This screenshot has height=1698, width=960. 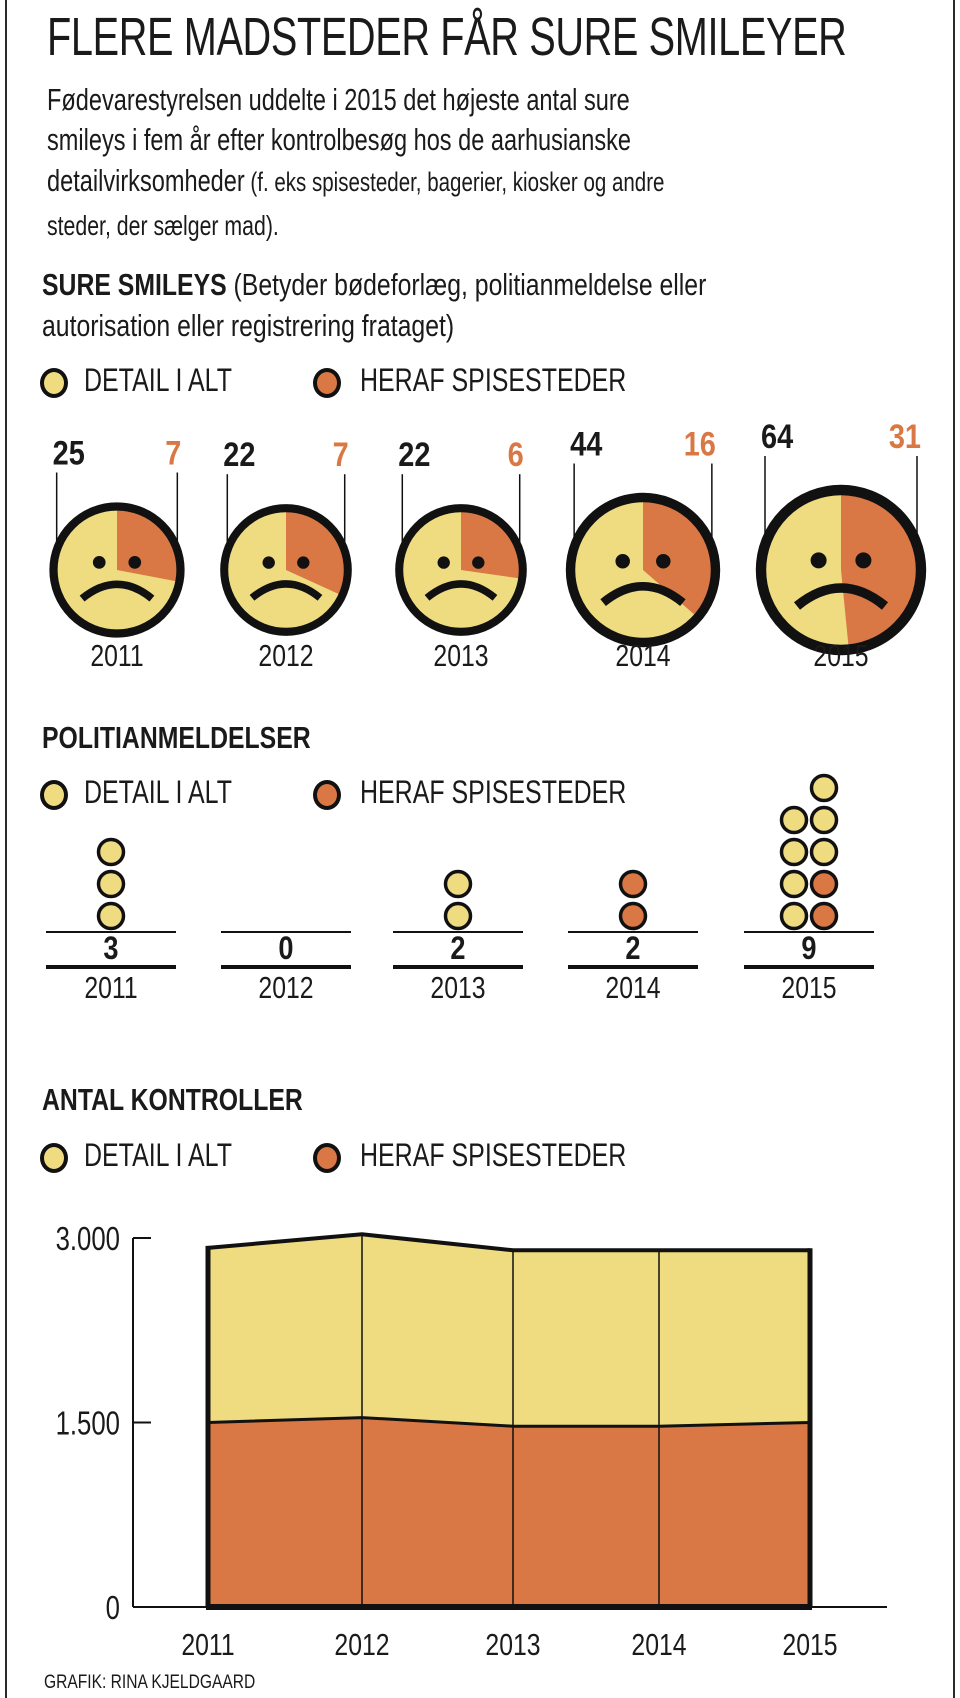 I want to click on value-spisesteder-2013: 6, so click(x=516, y=454).